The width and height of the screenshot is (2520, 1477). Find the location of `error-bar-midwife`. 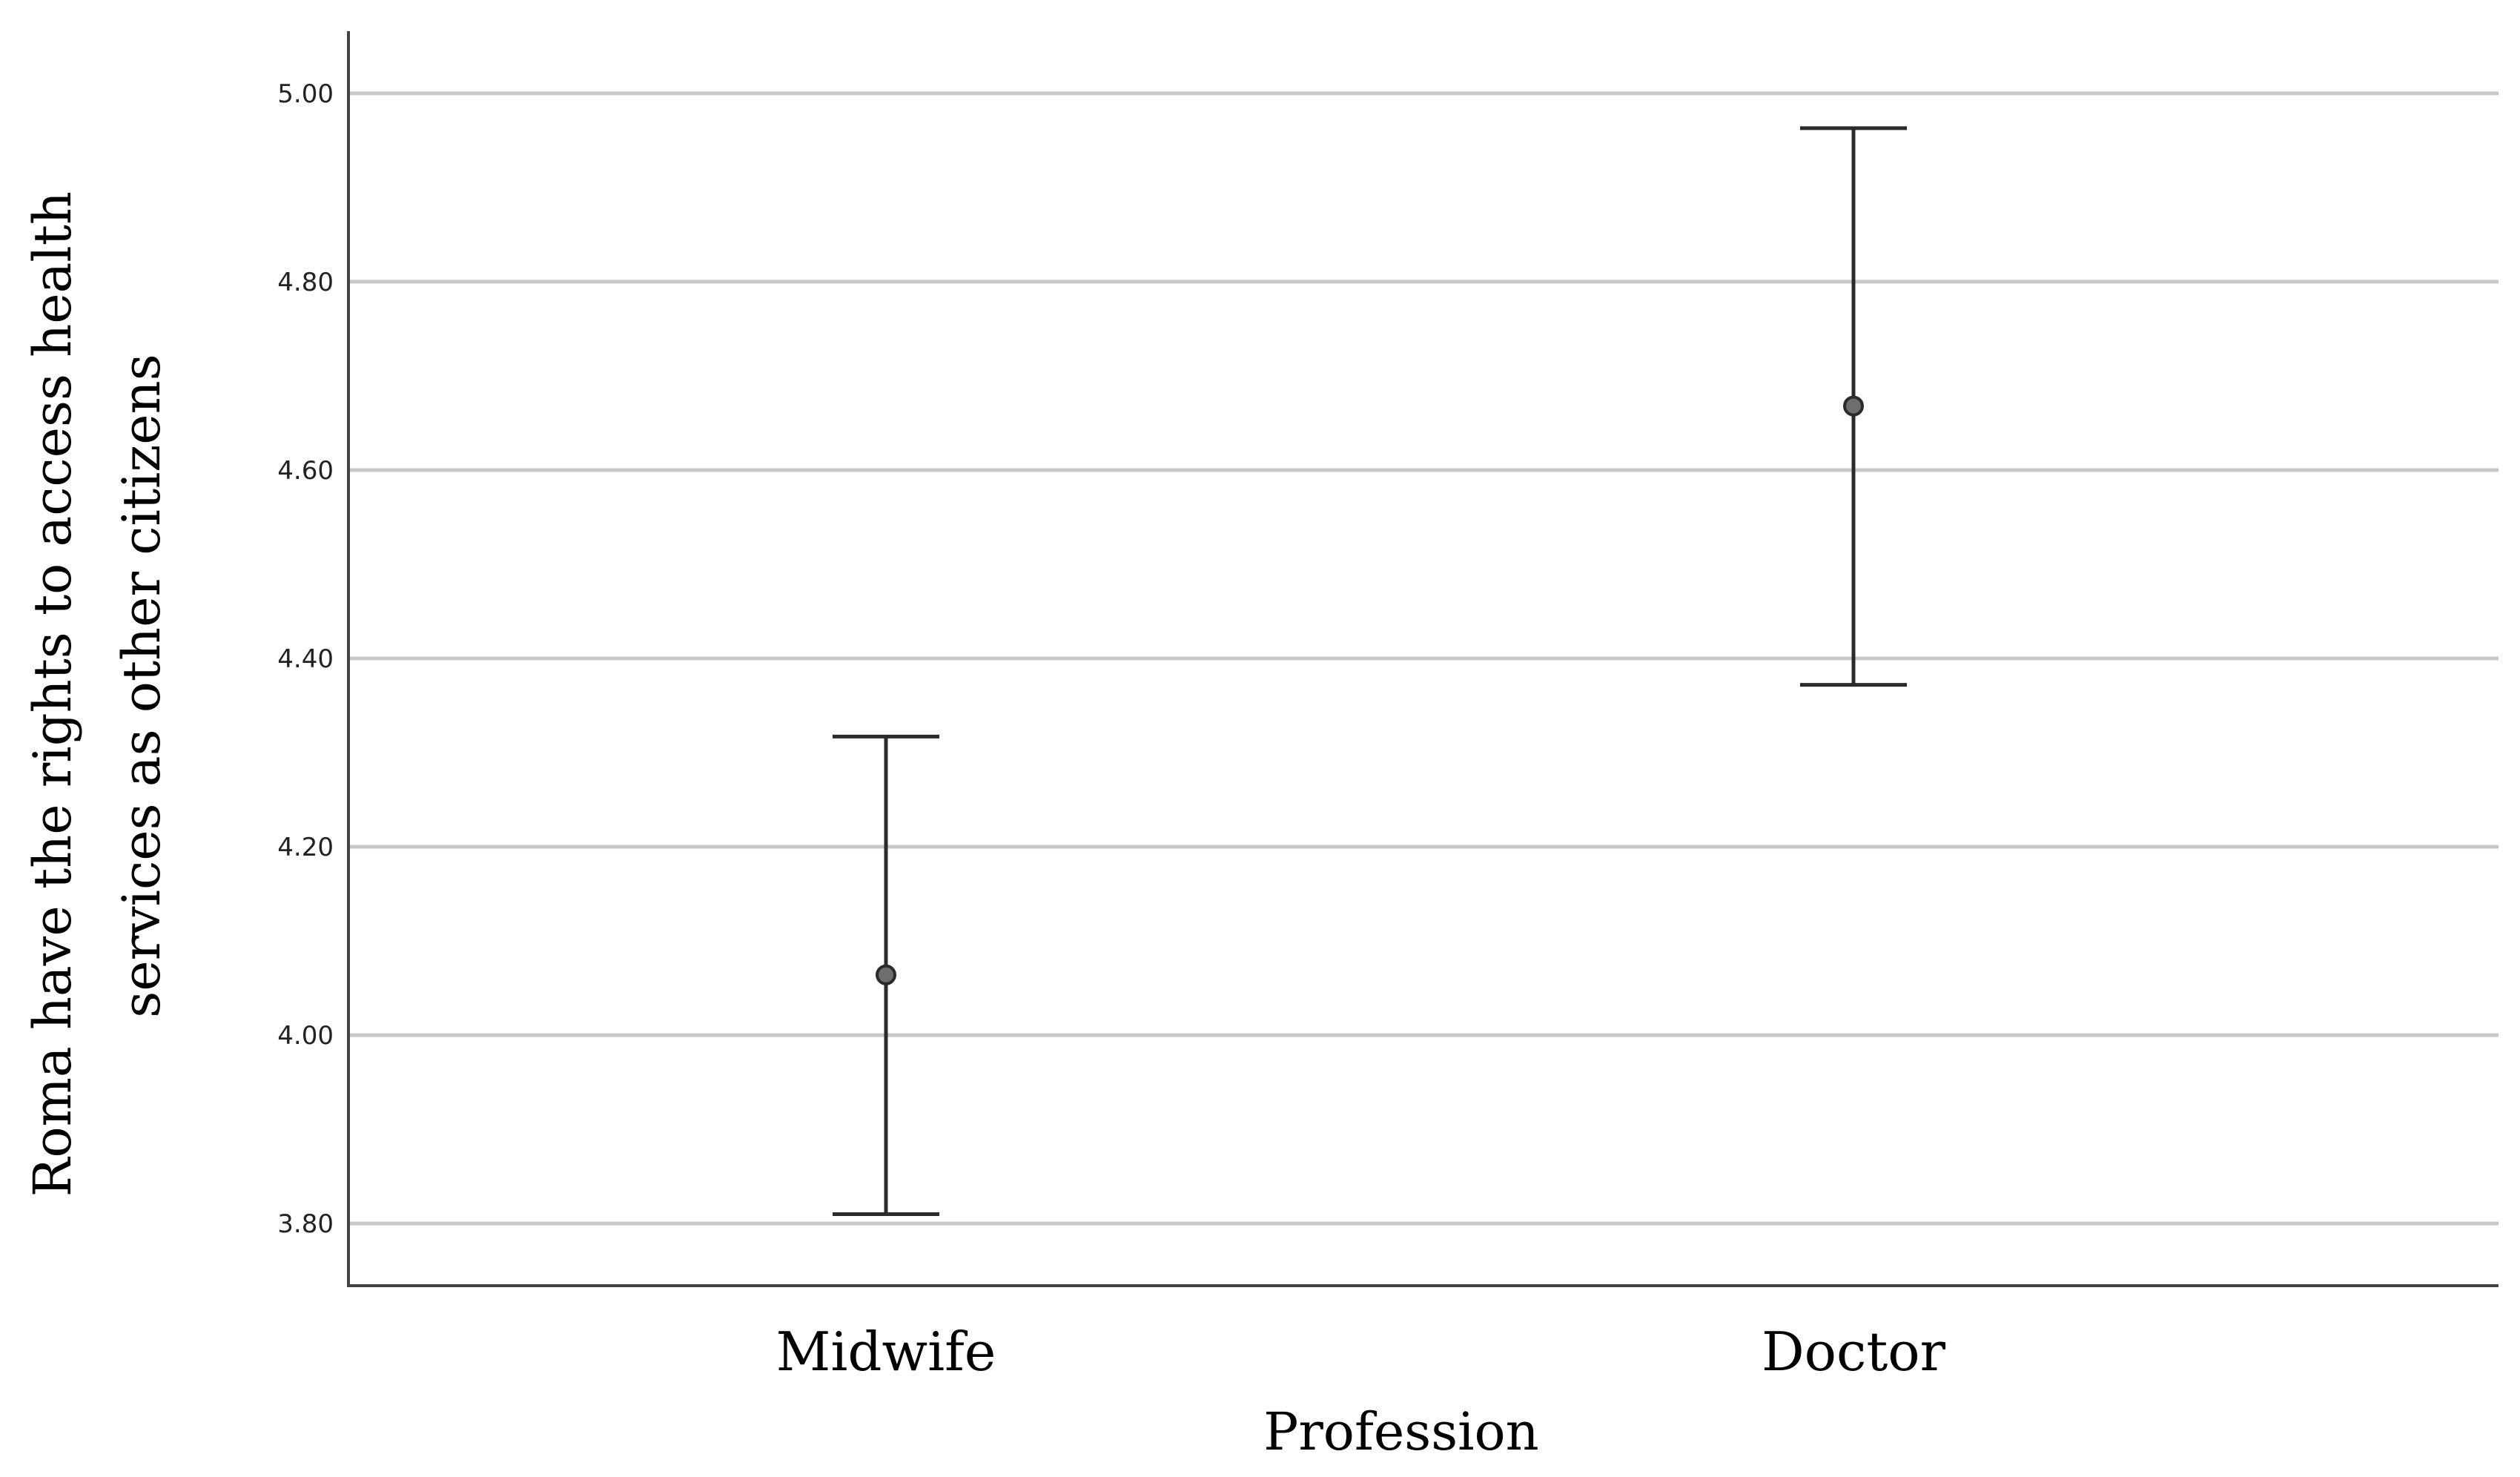

error-bar-midwife is located at coordinates (886, 975).